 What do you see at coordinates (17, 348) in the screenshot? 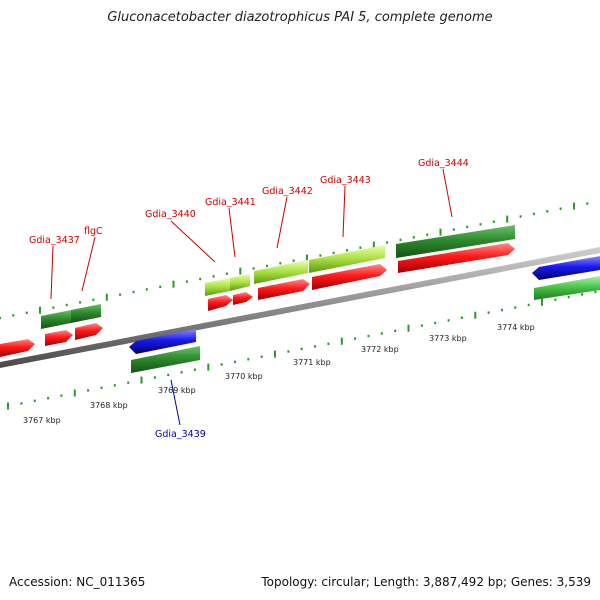
I see `cds-left-edge` at bounding box center [17, 348].